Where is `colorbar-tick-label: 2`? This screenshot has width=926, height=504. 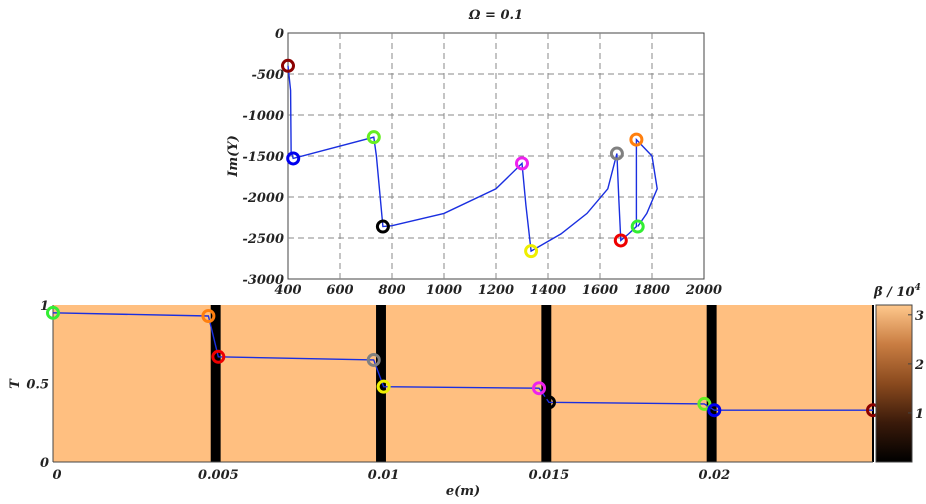
colorbar-tick-label: 2 is located at coordinates (919, 365).